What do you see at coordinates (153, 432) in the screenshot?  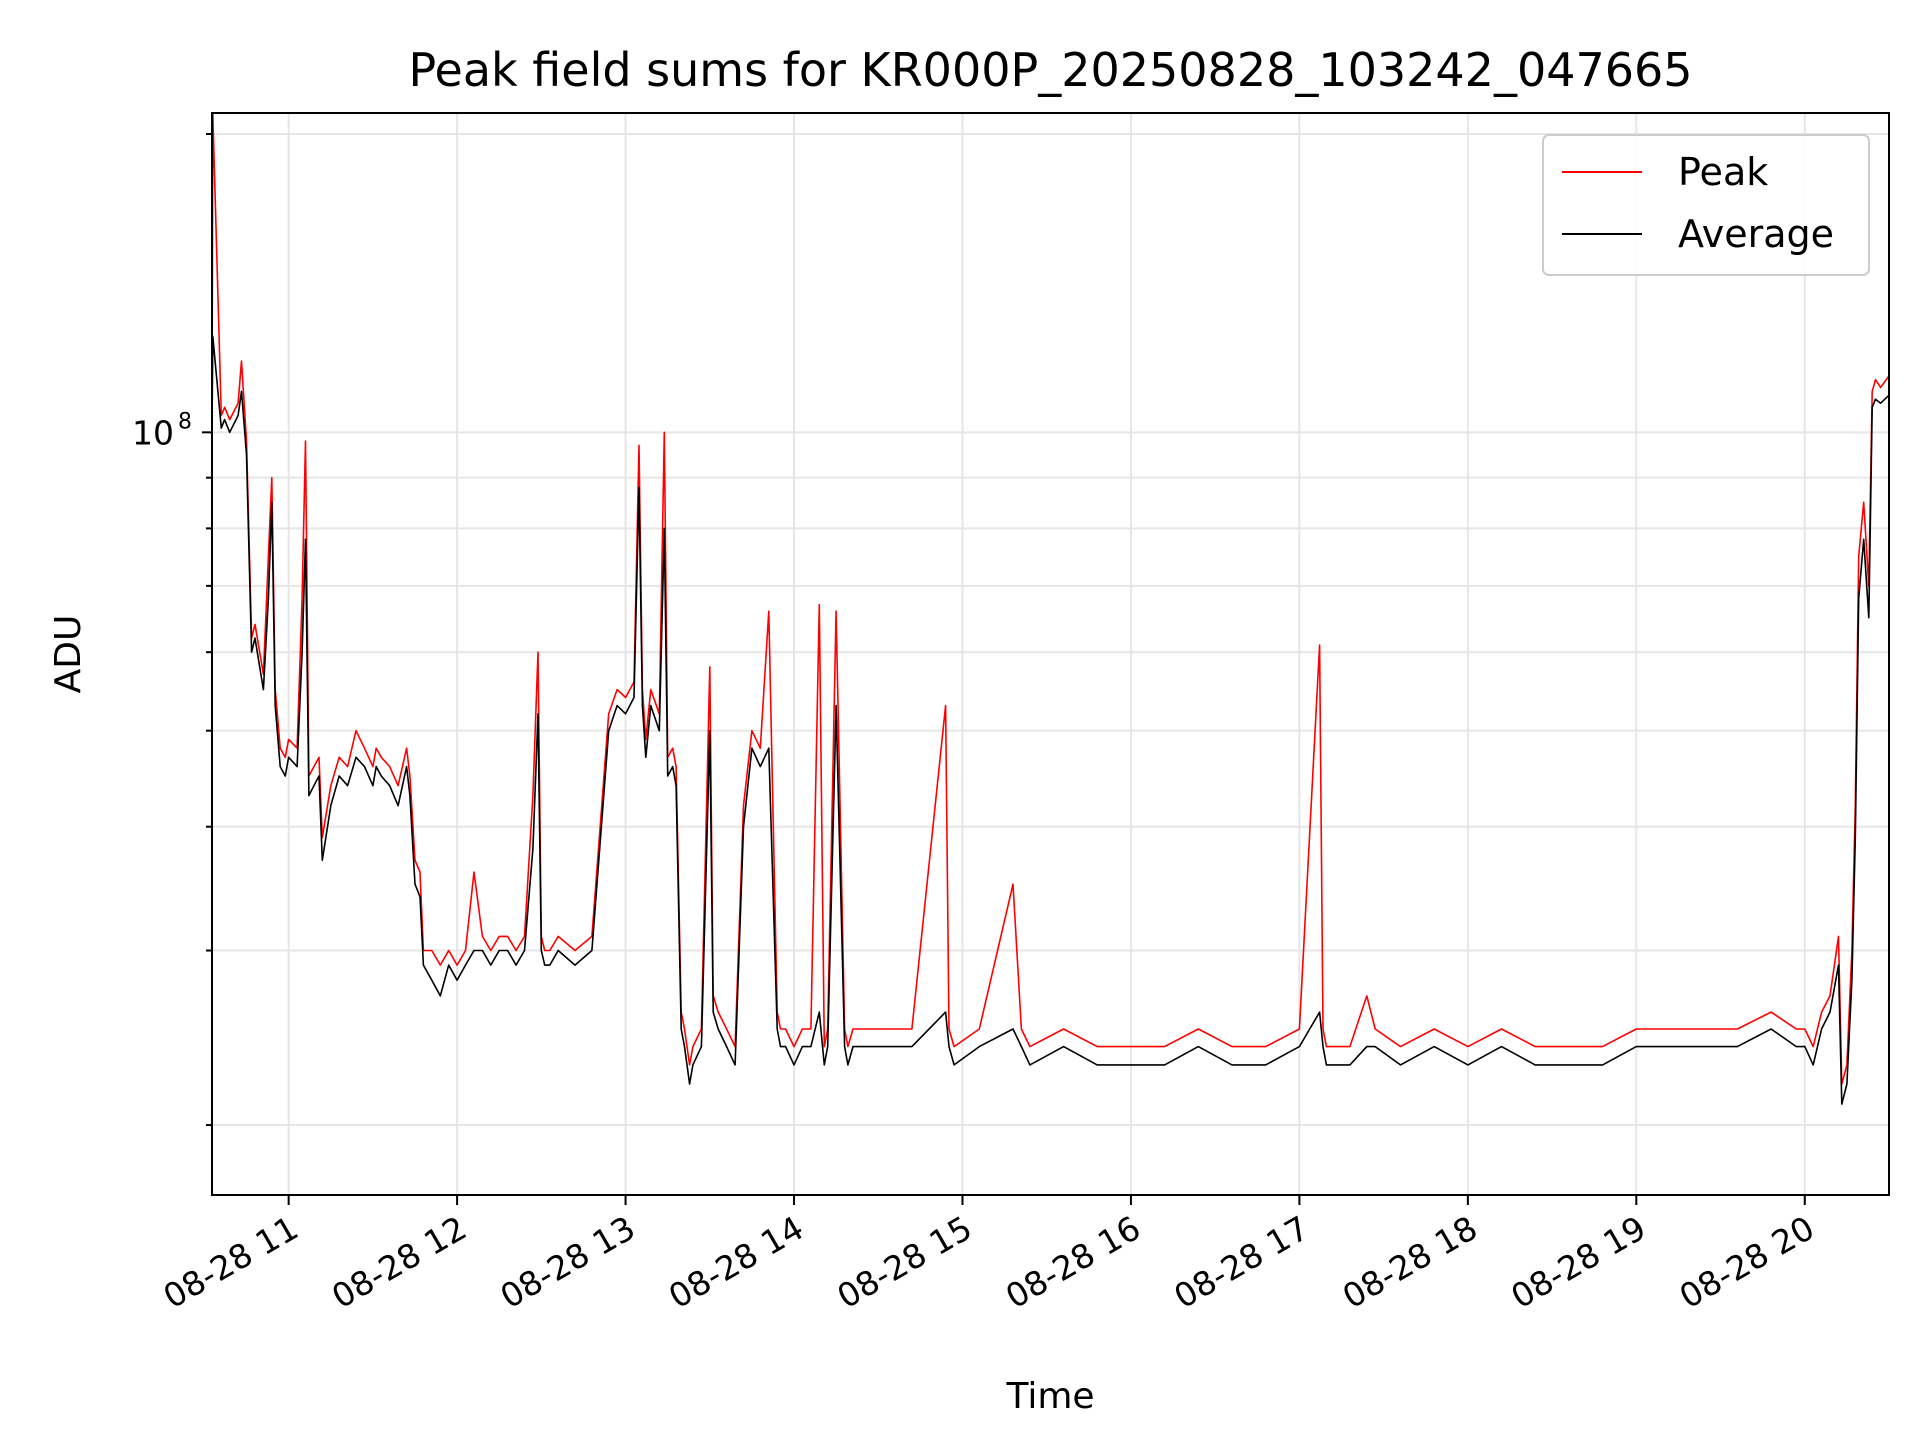 I see `y-tick-label: 10` at bounding box center [153, 432].